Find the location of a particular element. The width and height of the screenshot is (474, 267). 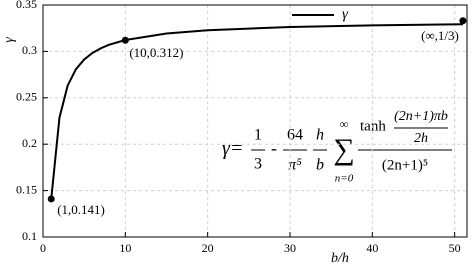

x-tick-label: 10 is located at coordinates (125, 248).